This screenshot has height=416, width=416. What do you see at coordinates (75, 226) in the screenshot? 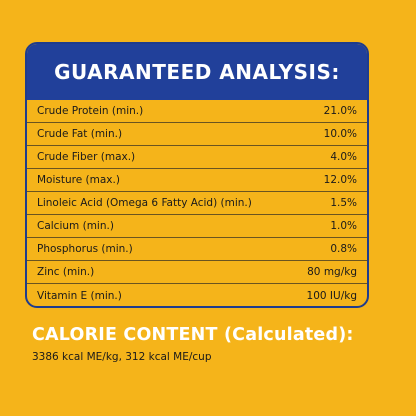
I see `row-label: Calcium (min.)` at bounding box center [75, 226].